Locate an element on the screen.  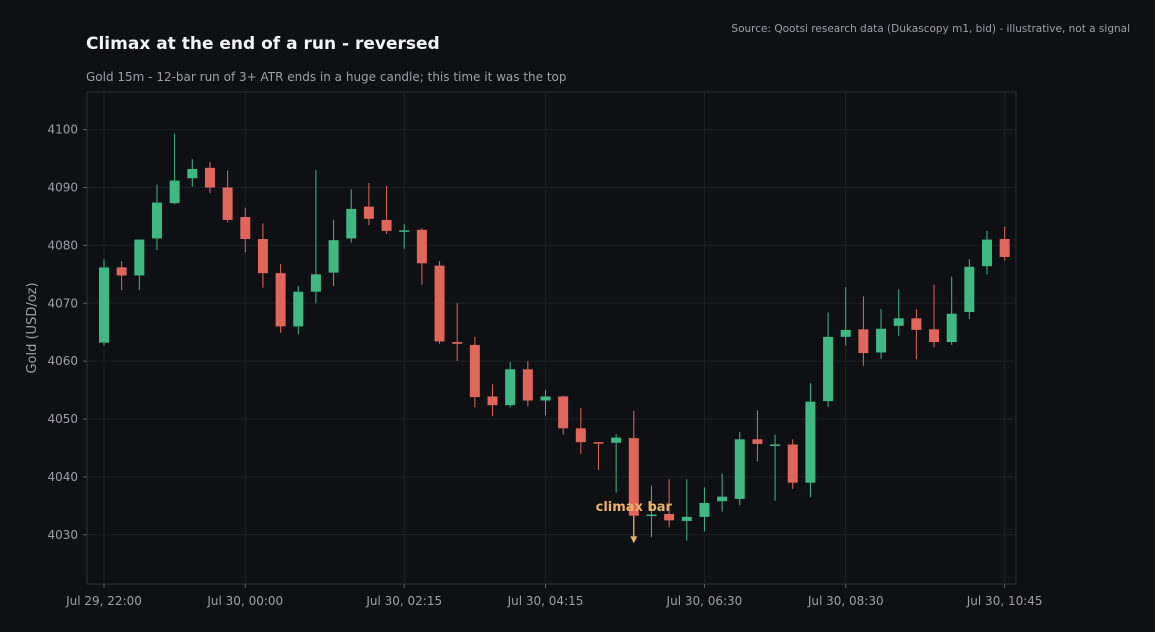
y-axis-ticks: 4030 4040 4050 4060 4070 4080 4090 4100 is located at coordinates (67, 332).